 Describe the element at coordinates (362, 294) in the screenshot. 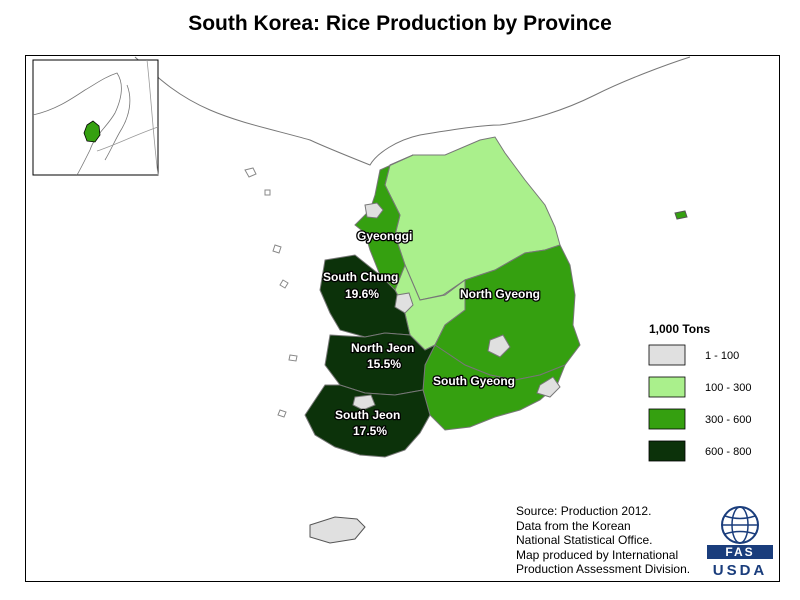

I see `label-south-chung-share: 19.6%` at that location.